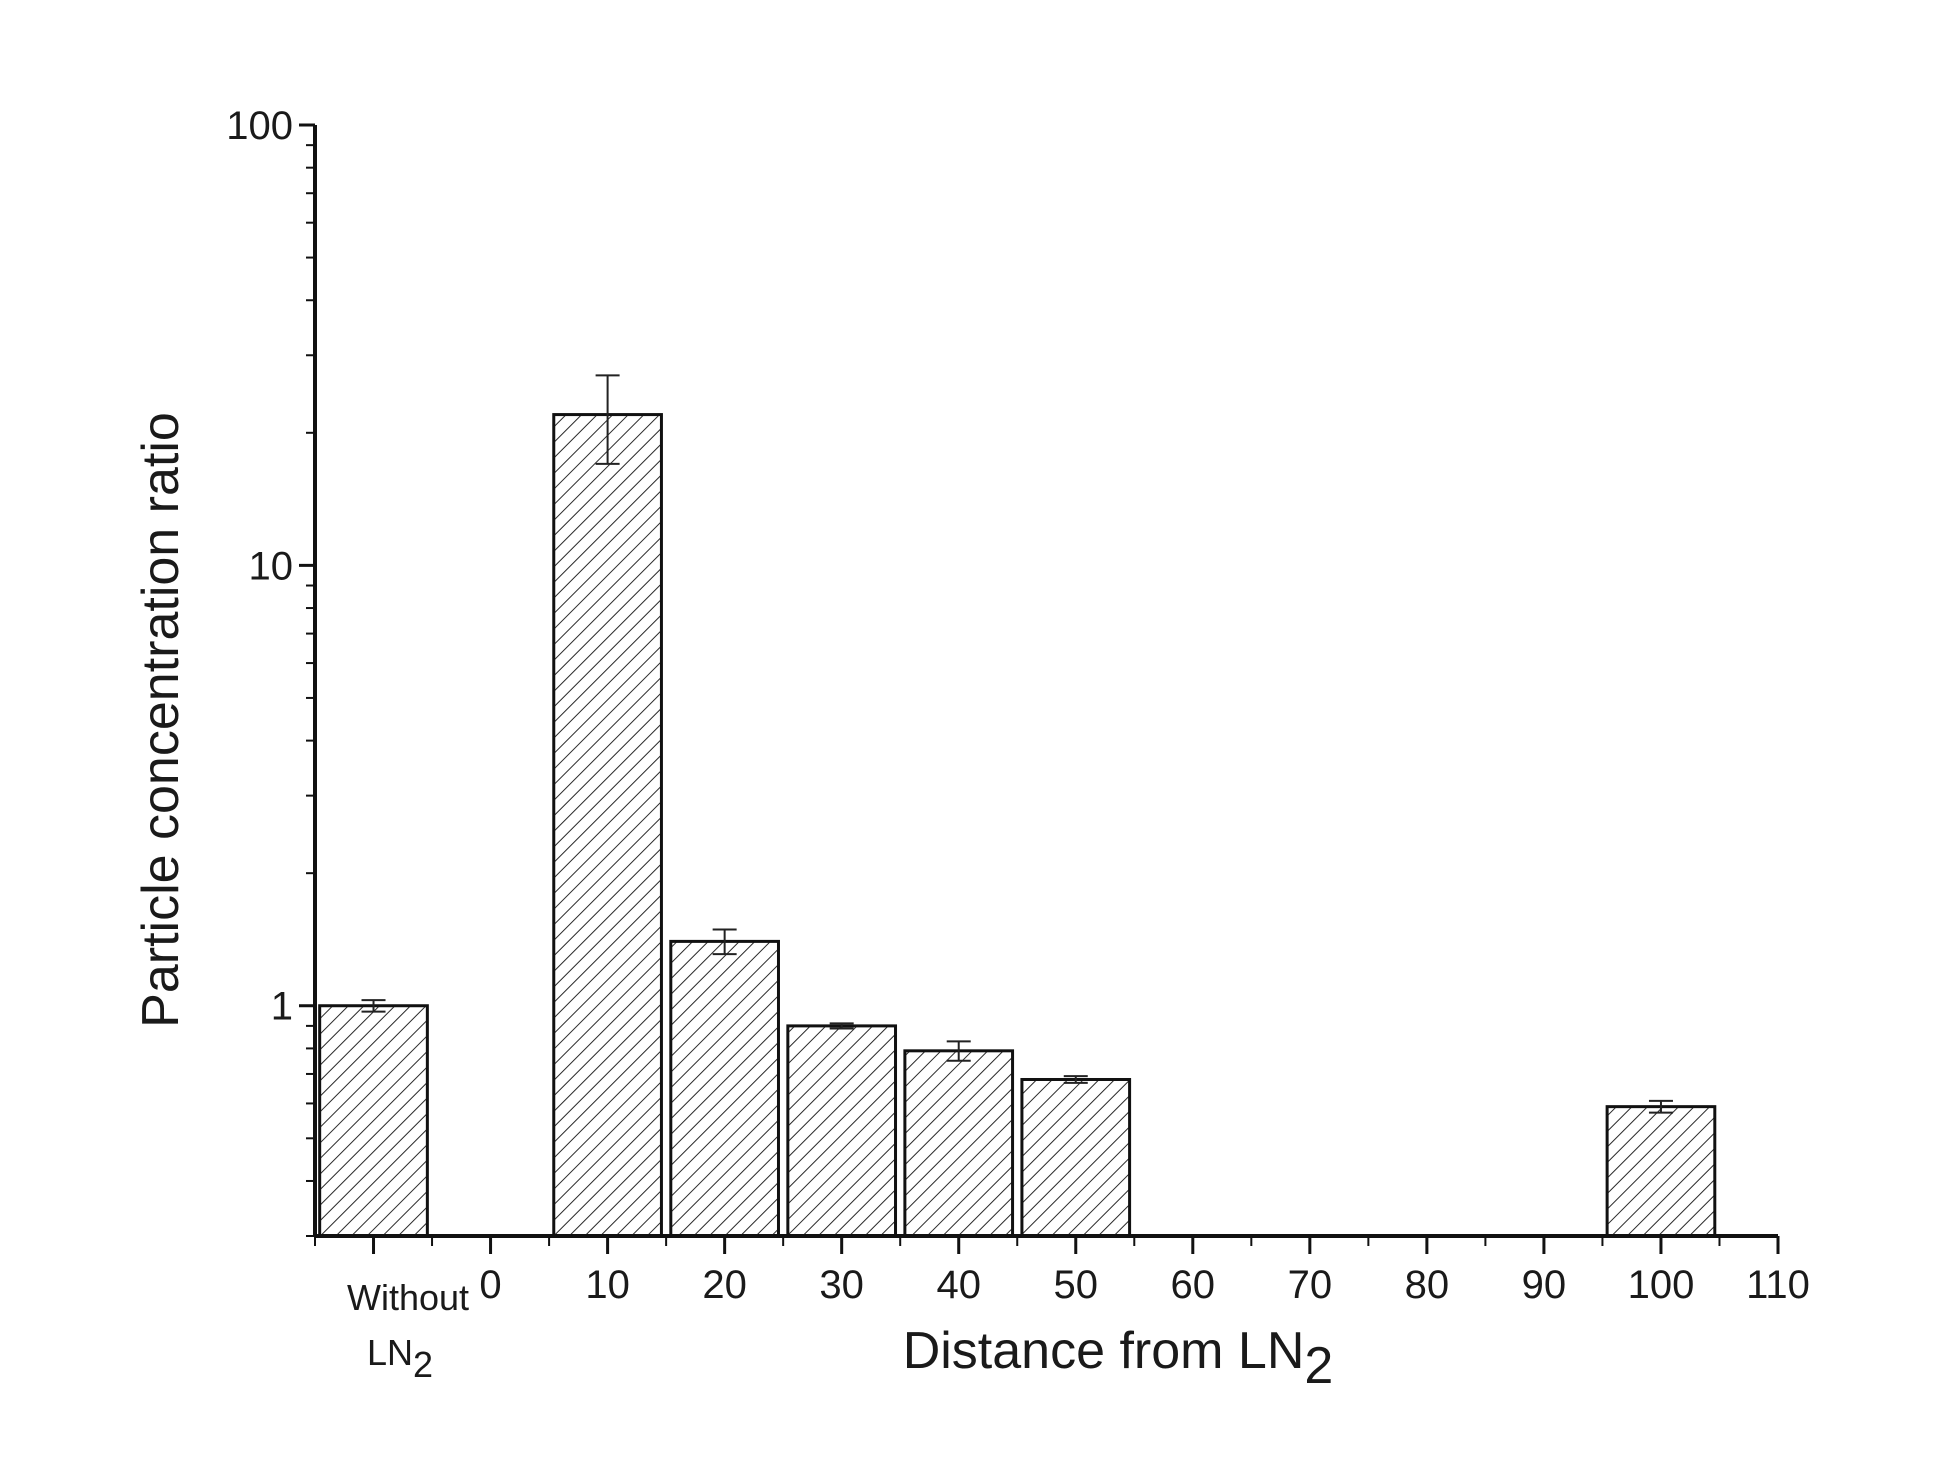 This screenshot has width=1959, height=1467. Describe the element at coordinates (390, 1352) in the screenshot. I see `category-label-ln: LN` at that location.